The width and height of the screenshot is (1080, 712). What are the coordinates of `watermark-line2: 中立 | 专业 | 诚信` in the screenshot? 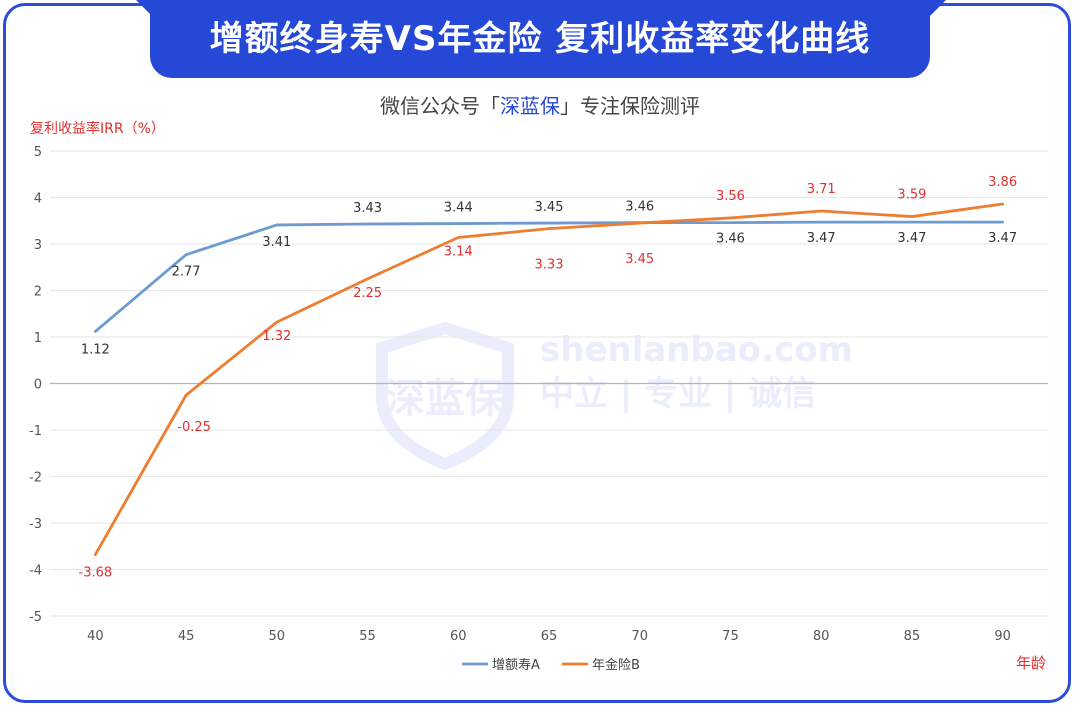 It's located at (678, 394).